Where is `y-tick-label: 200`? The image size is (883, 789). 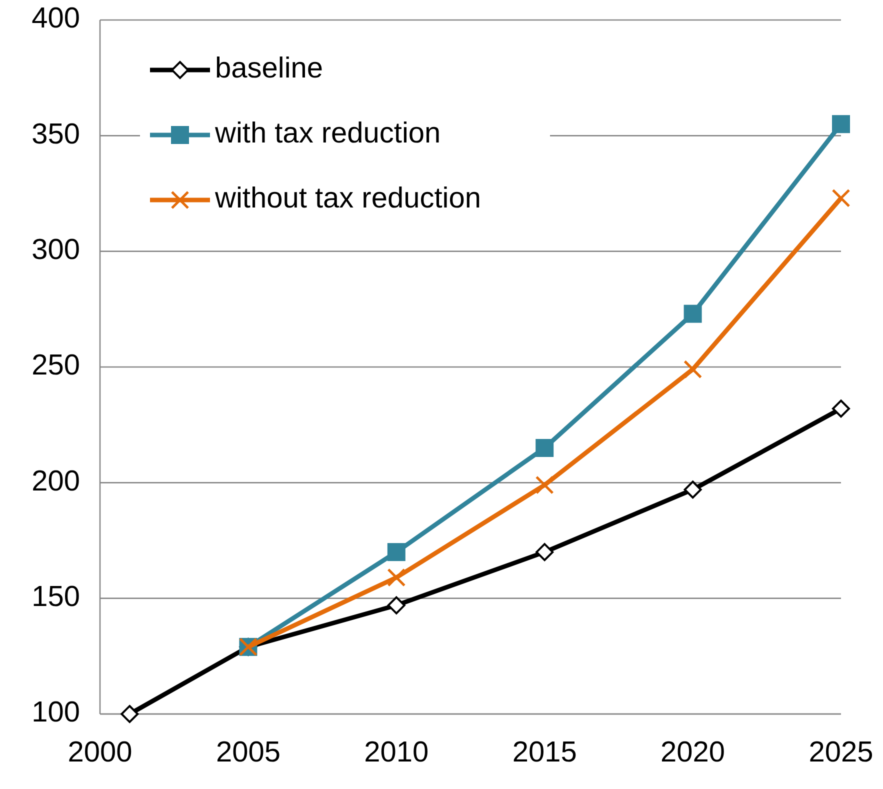
y-tick-label: 200 is located at coordinates (56, 481).